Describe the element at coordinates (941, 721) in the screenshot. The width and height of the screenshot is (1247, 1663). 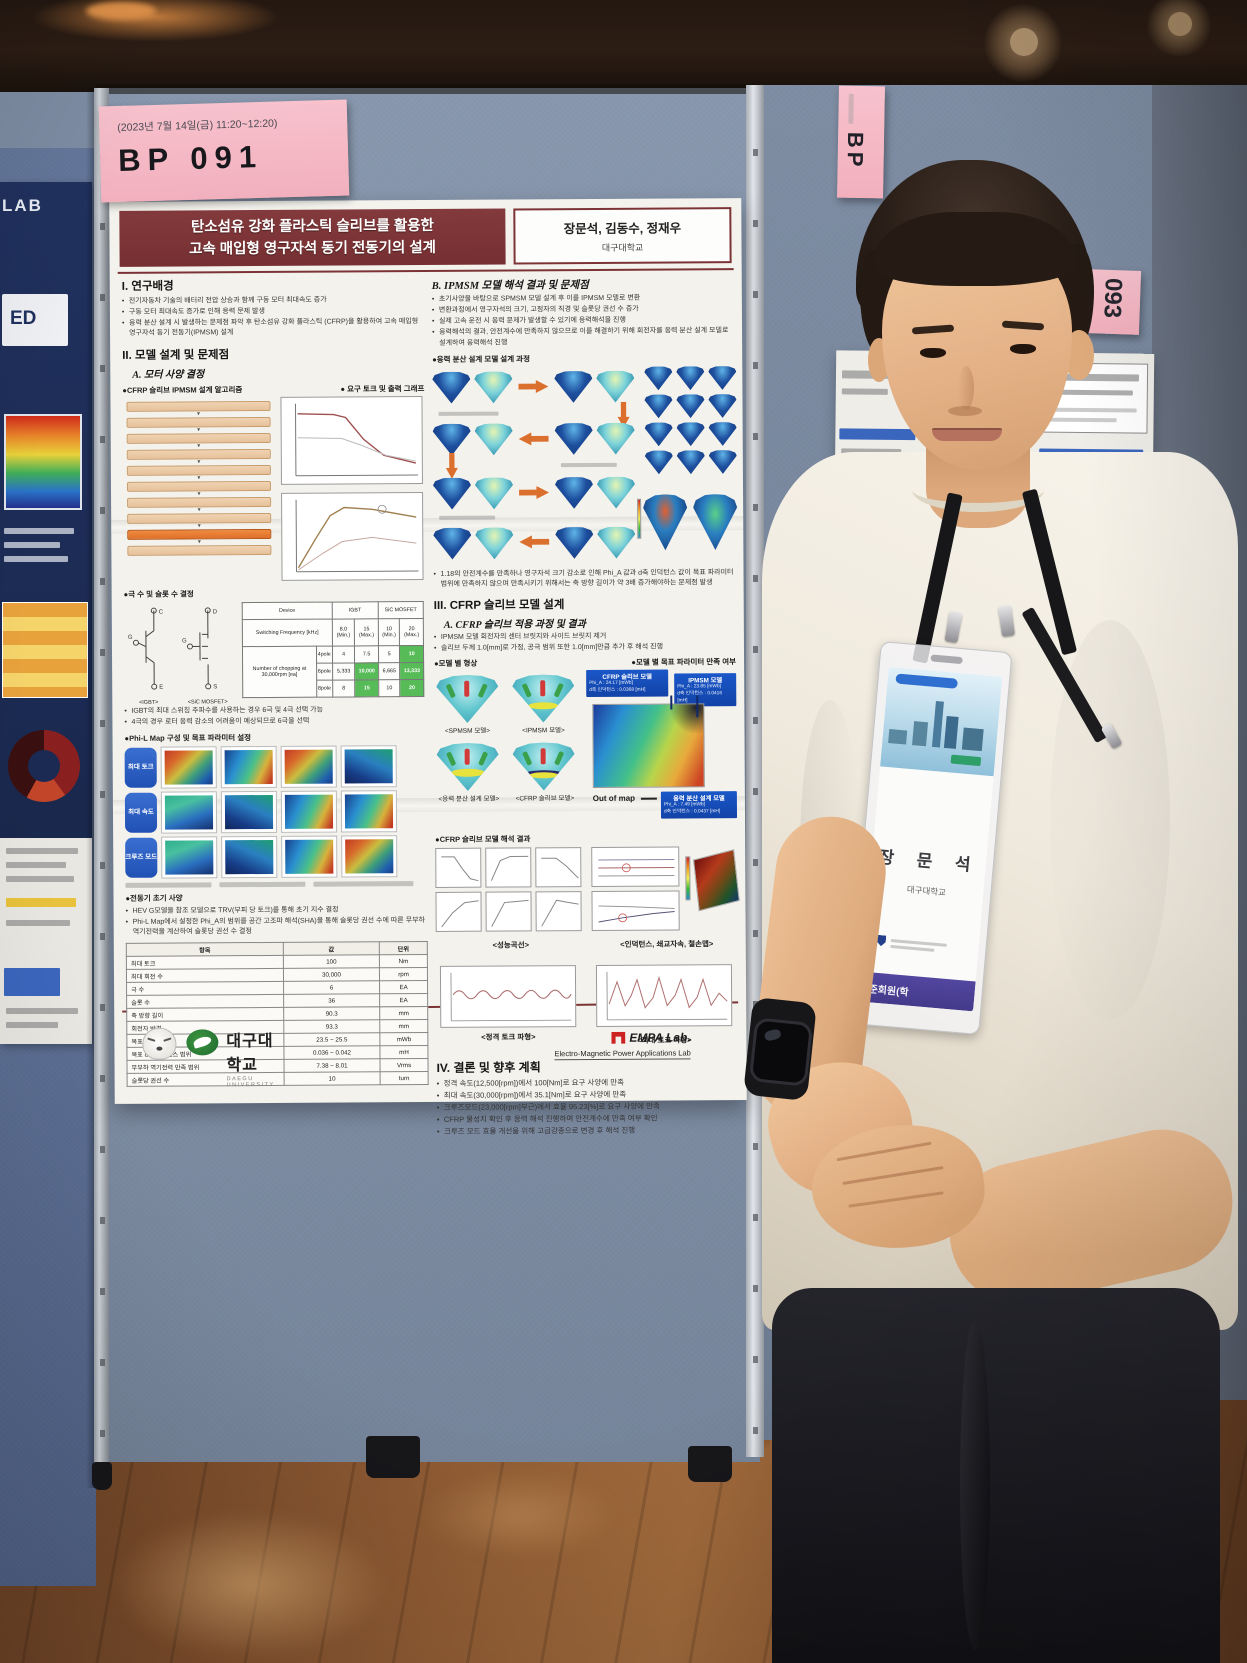
I see `badge-header-image` at that location.